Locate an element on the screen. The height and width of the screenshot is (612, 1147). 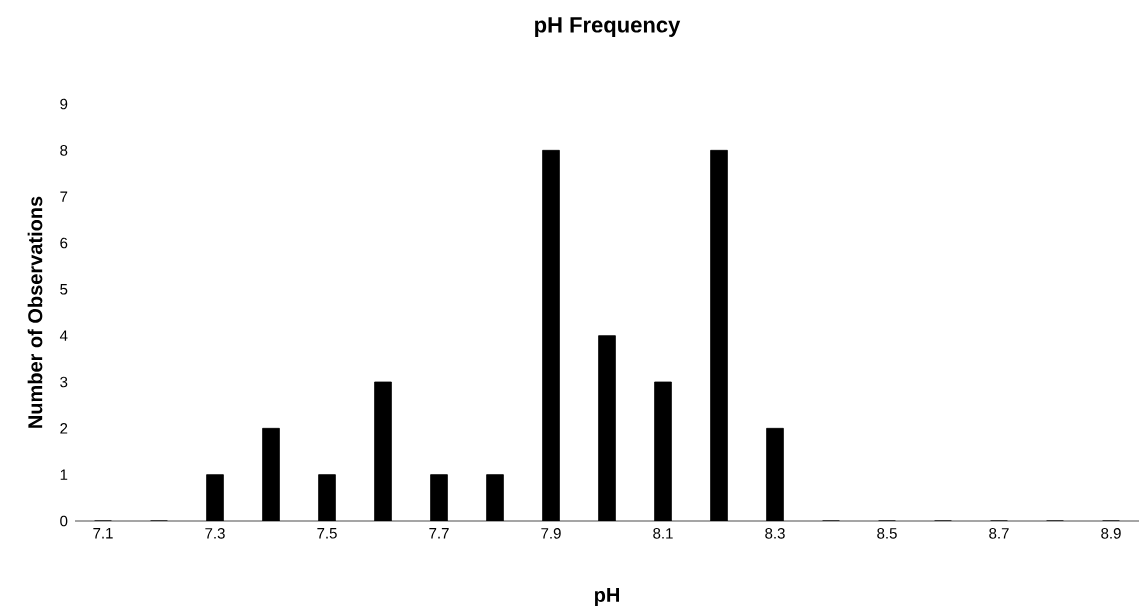
y-tick-label: 7 is located at coordinates (64, 196).